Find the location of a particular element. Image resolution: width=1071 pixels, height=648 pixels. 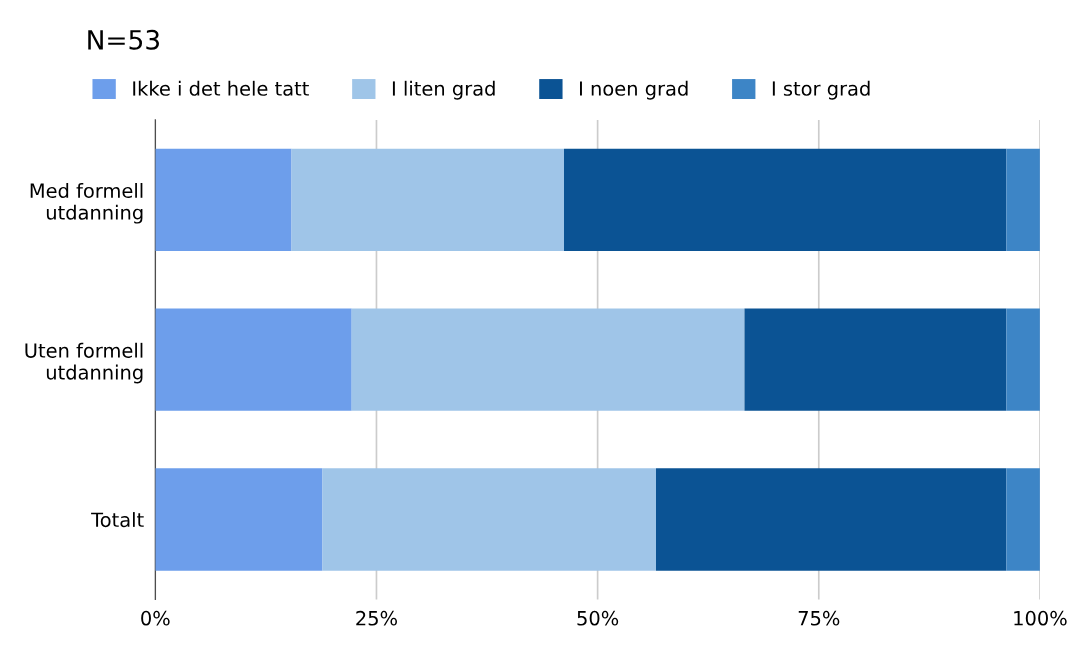

chart-title: N=53 is located at coordinates (123, 39).